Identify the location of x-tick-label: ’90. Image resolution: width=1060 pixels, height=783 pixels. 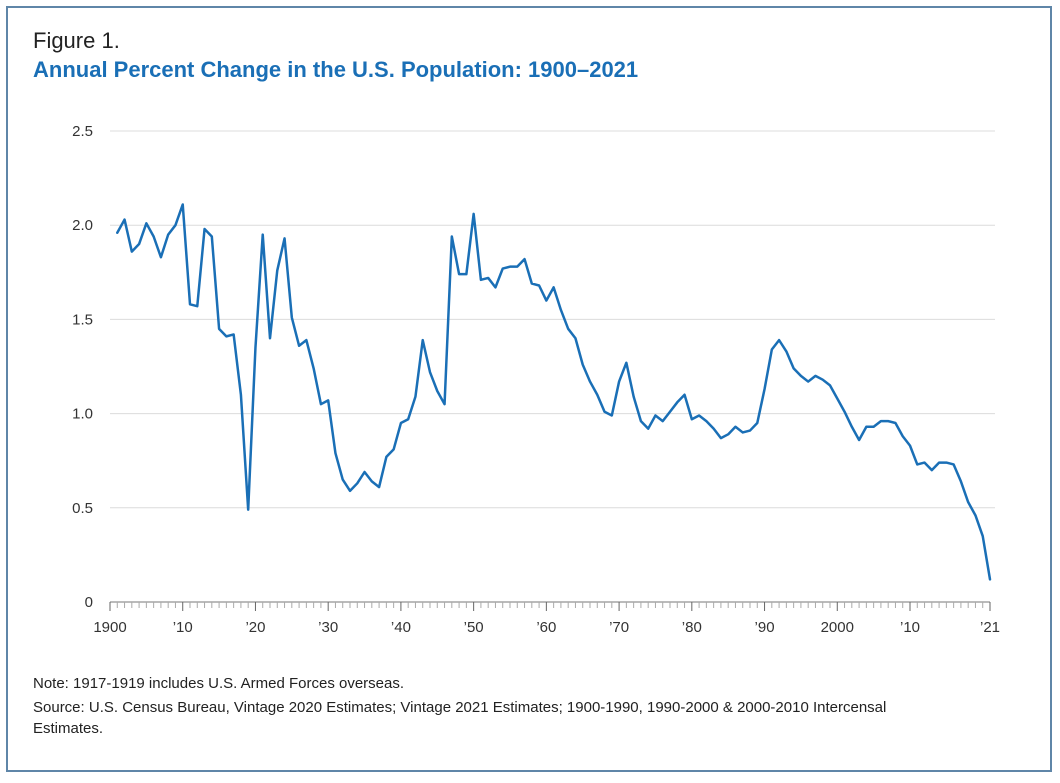
(765, 627).